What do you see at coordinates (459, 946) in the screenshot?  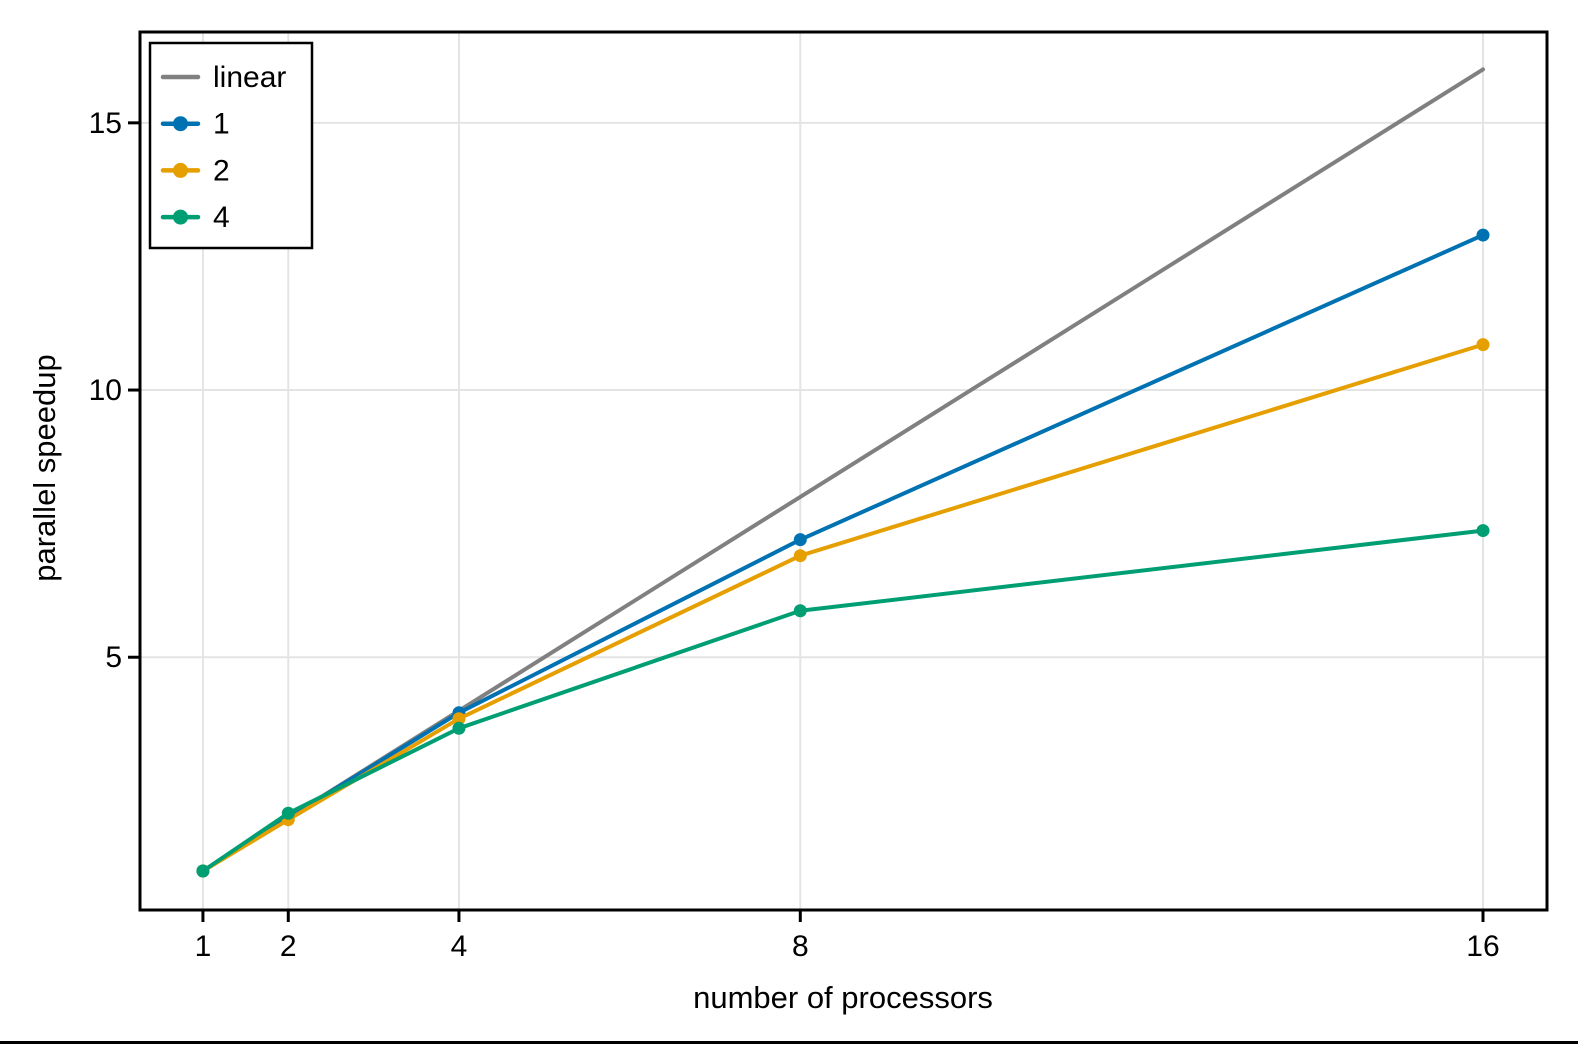 I see `x-tick-label: 4` at bounding box center [459, 946].